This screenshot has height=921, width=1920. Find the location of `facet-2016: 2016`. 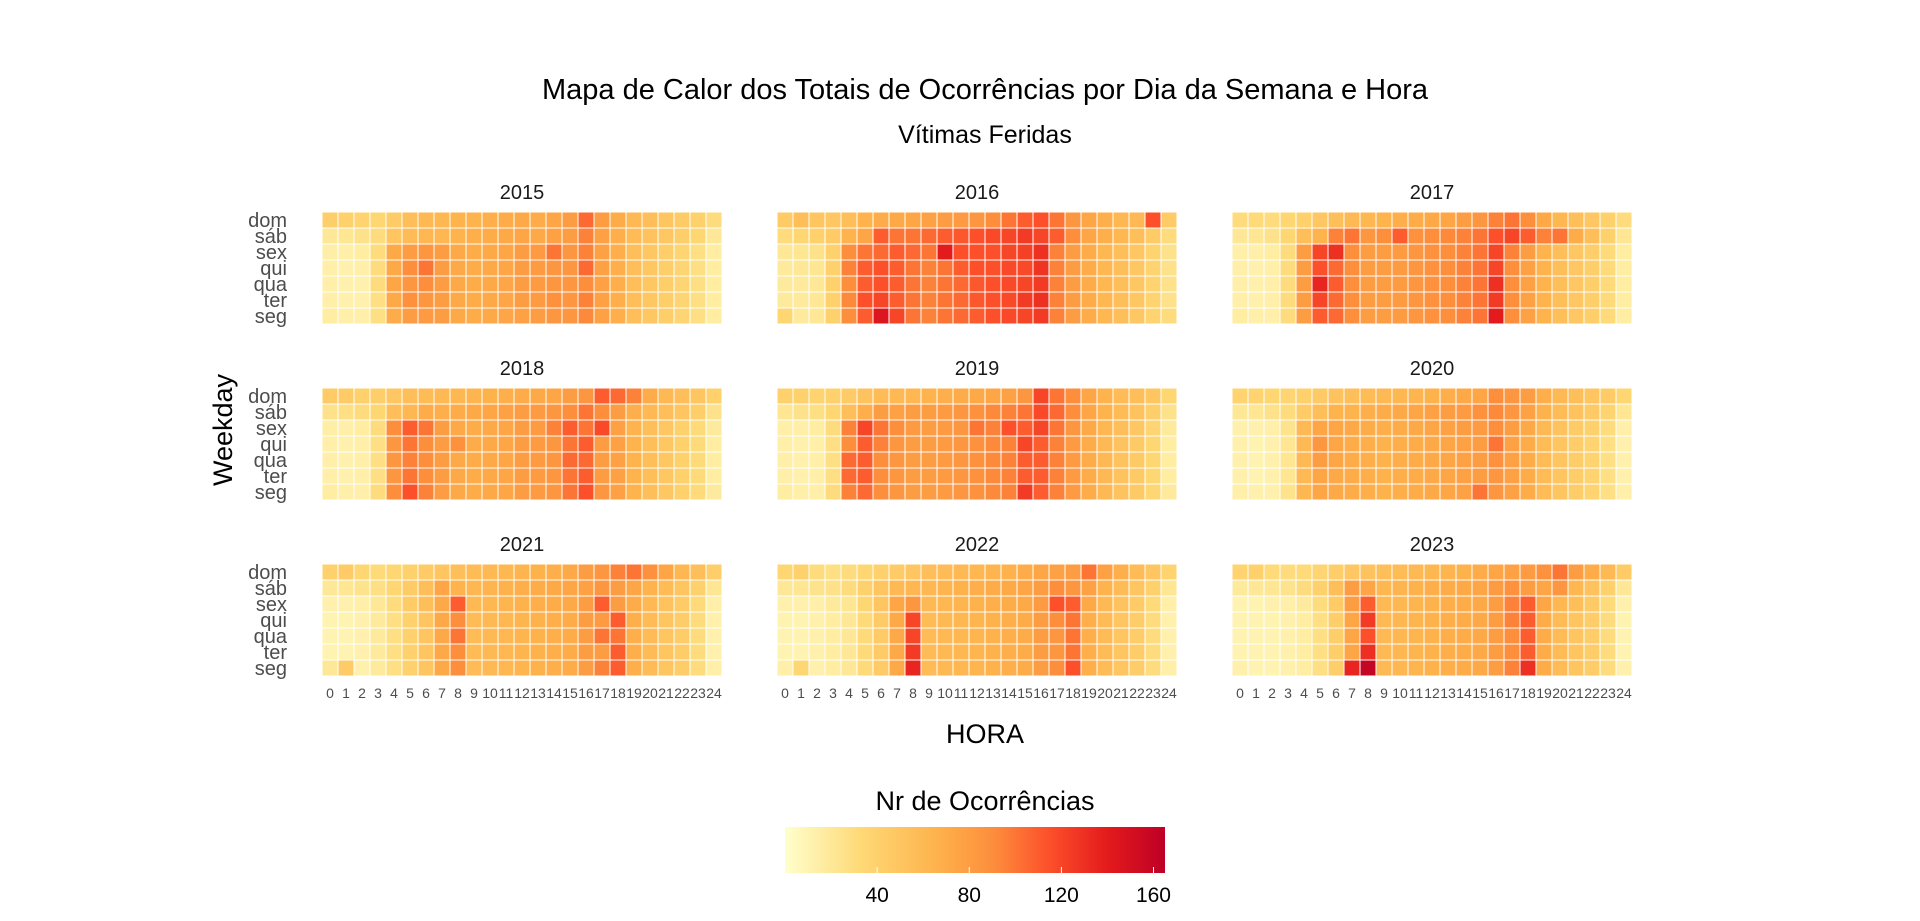

facet-2016: 2016 is located at coordinates (977, 253).